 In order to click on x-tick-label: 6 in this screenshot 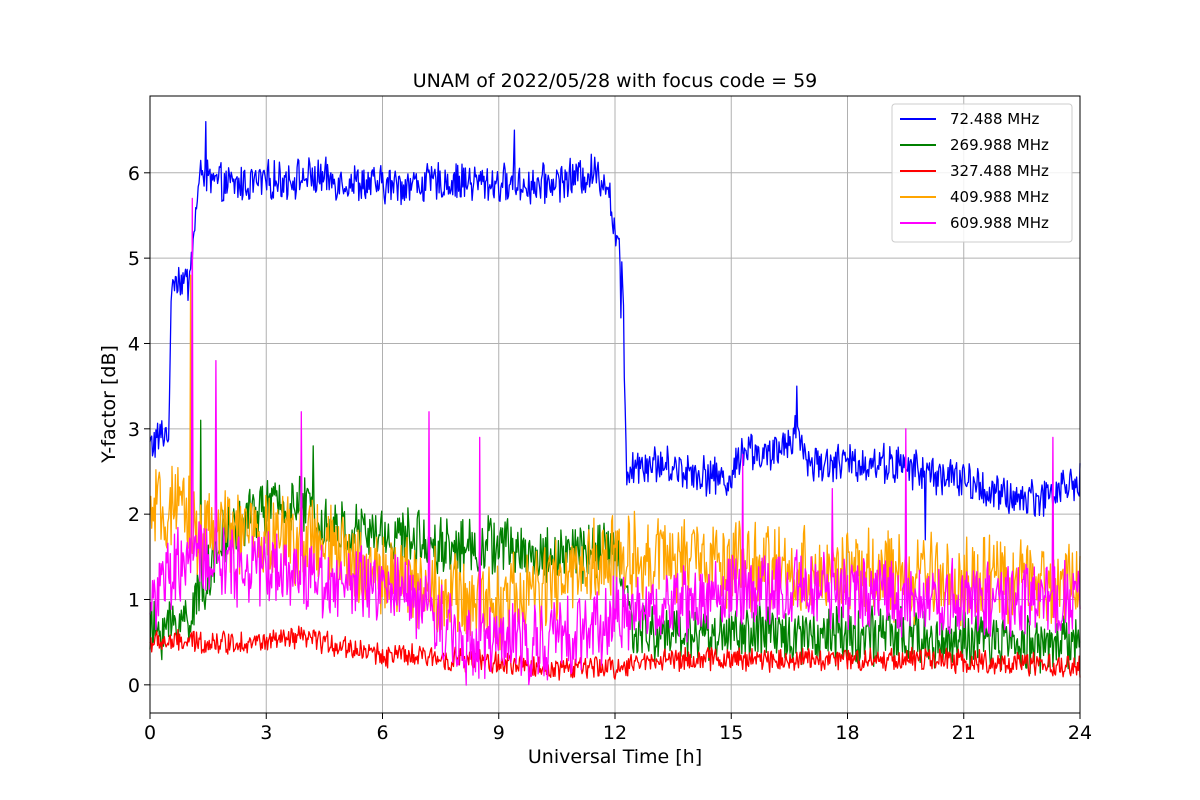, I will do `click(382, 733)`.